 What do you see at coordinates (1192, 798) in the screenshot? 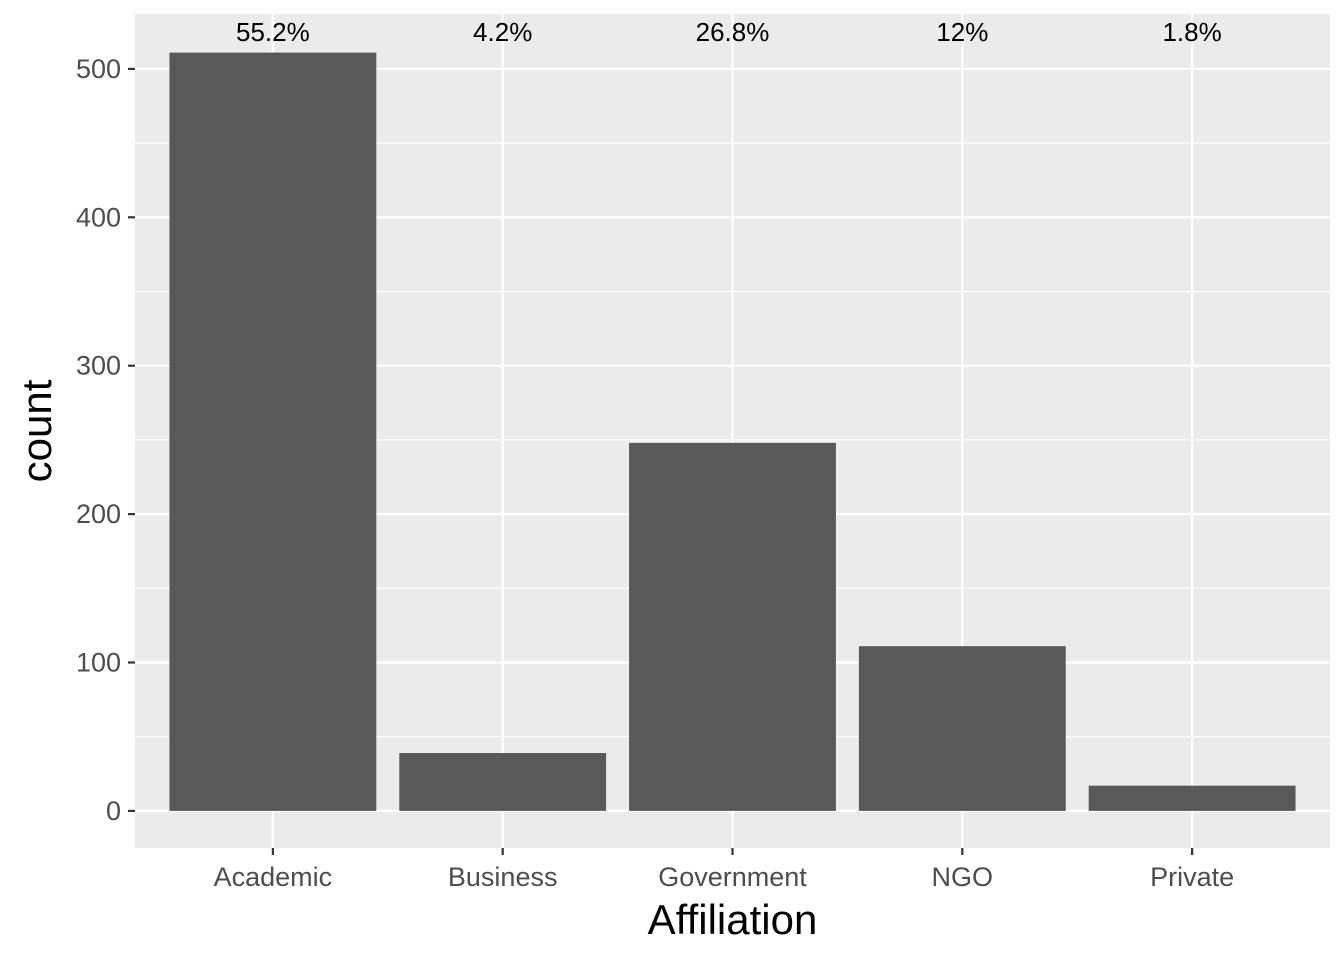
I see `bar-private` at bounding box center [1192, 798].